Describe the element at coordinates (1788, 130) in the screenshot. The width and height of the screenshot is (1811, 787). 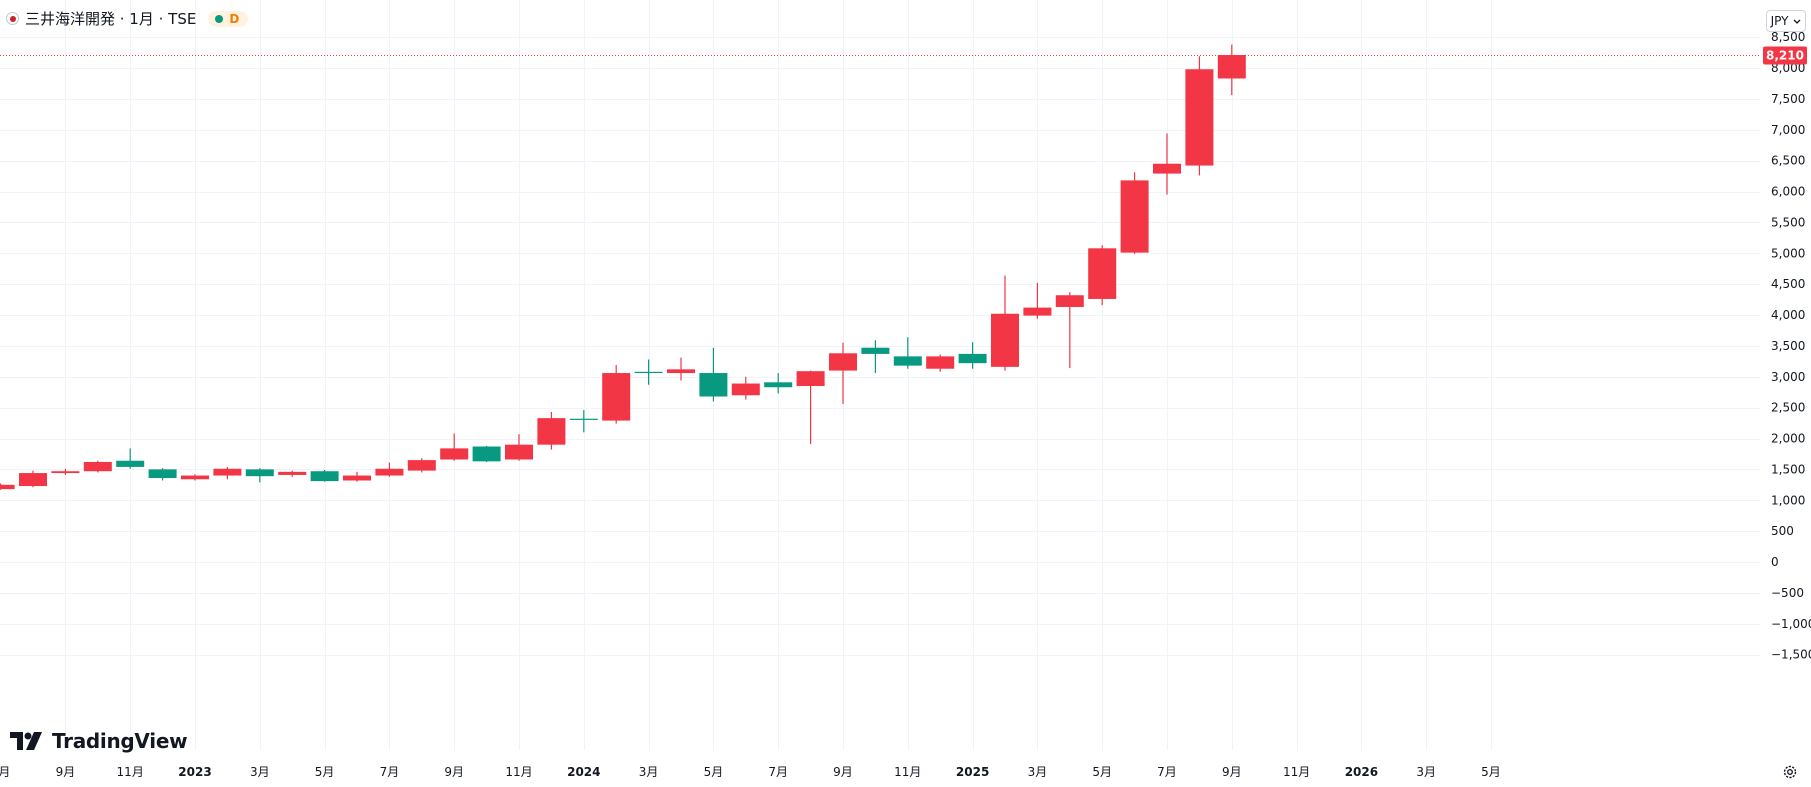
I see `price-axis-label: 7,000` at that location.